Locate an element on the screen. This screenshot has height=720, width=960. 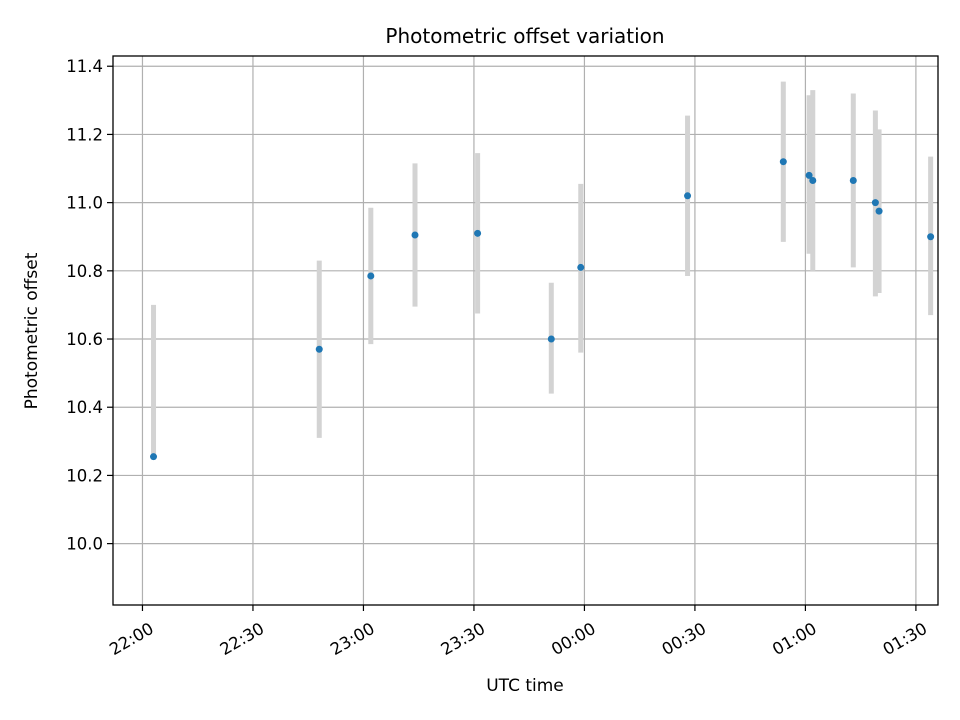
chart-title: Photometric offset variation is located at coordinates (524, 36).